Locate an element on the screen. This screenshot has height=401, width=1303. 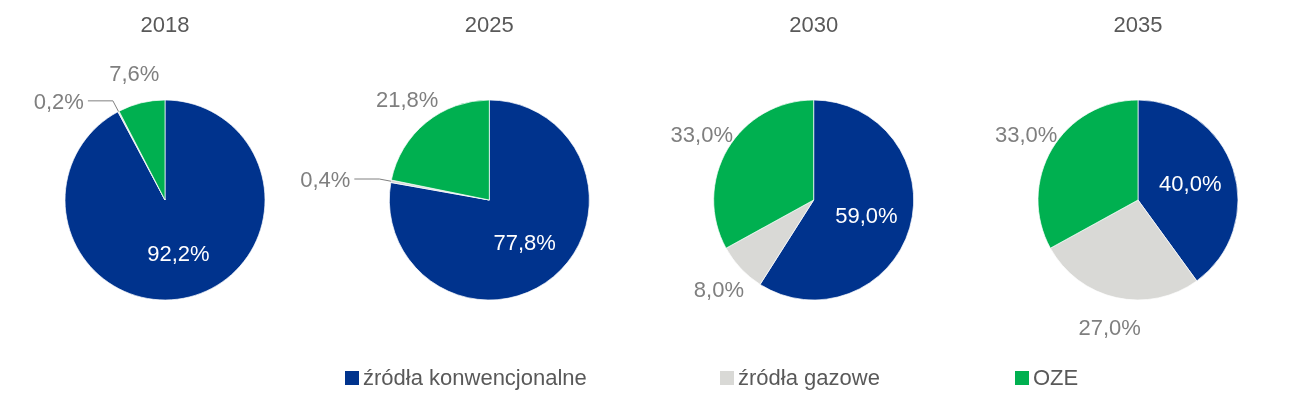
chart-title: 2018 is located at coordinates (165, 24).